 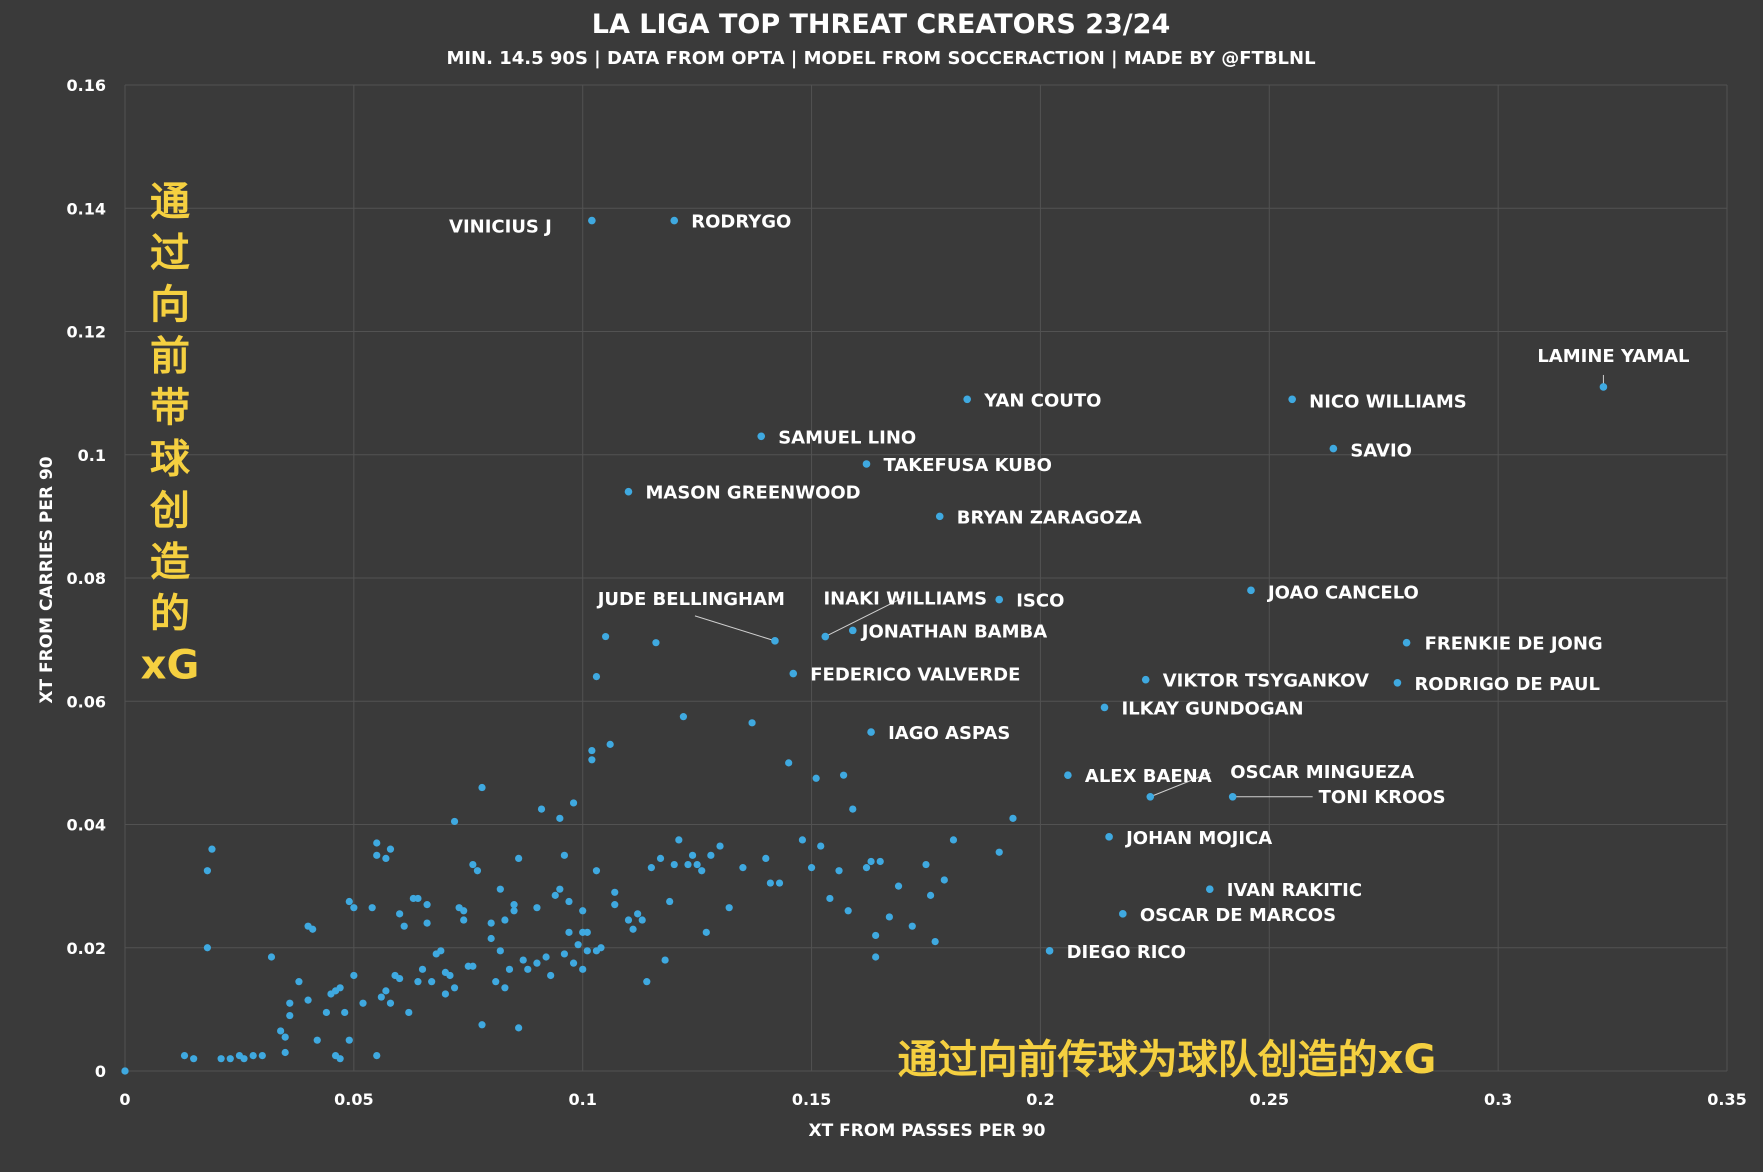 What do you see at coordinates (86, 701) in the screenshot?
I see `y-tick-label: 0.06` at bounding box center [86, 701].